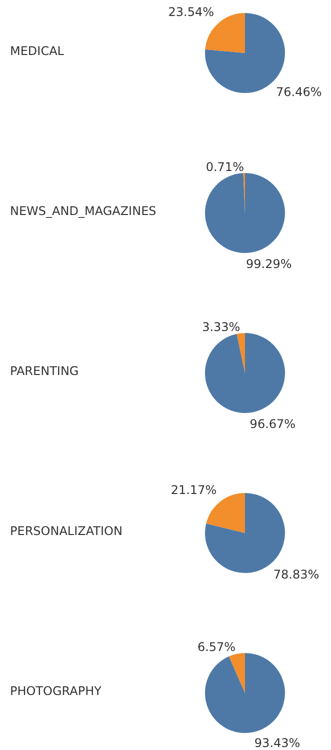 Image resolution: width=331 pixels, height=750 pixels. I want to click on text: MEDICAL, so click(37, 51).